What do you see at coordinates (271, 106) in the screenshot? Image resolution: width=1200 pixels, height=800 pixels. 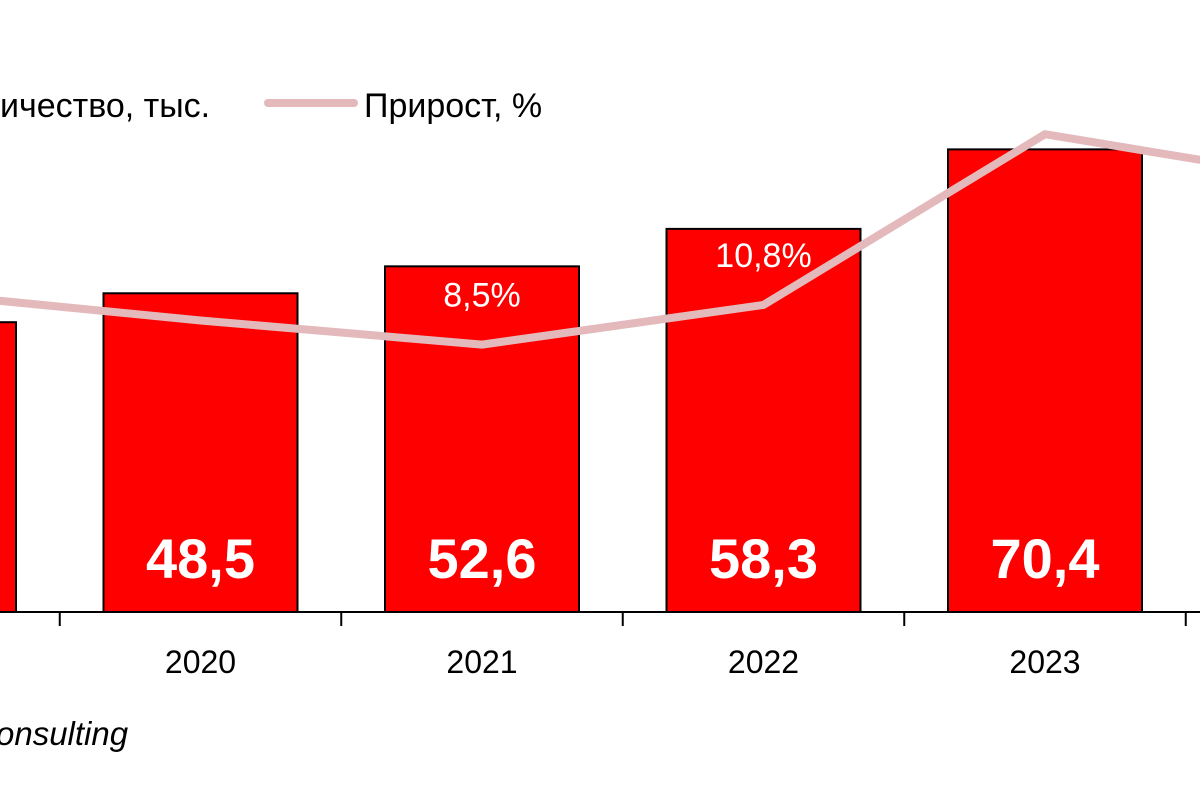 I see `legend: ичество, тыс. Прирост, %` at bounding box center [271, 106].